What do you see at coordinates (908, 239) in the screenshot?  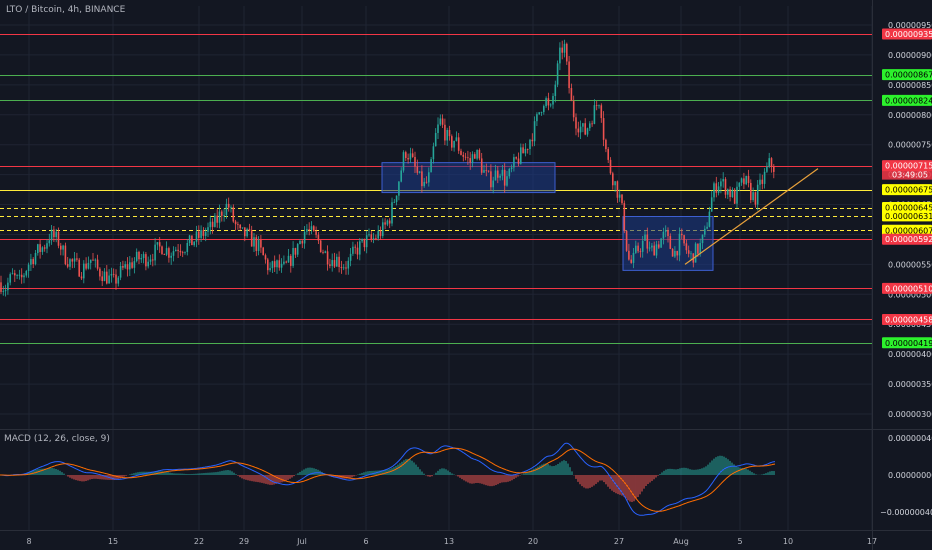 I see `level-tag-label: 0.00000592` at bounding box center [908, 239].